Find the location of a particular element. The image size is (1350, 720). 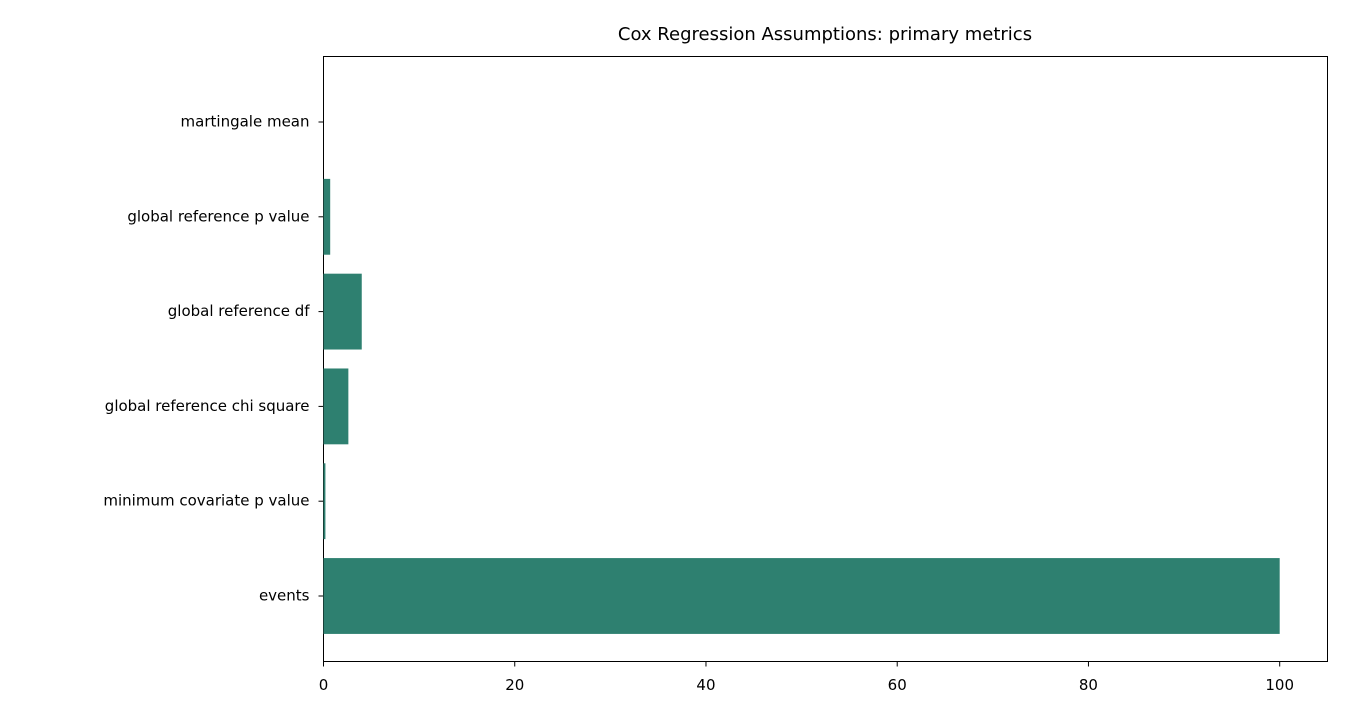

y-tick-label: martingale mean is located at coordinates (245, 122).